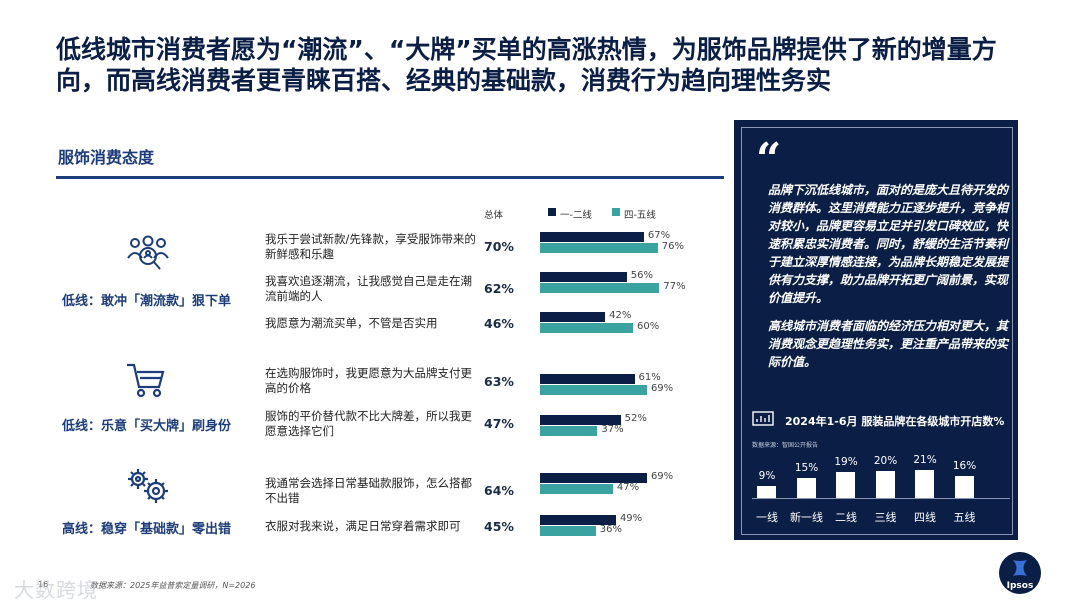 Image resolution: width=1080 pixels, height=608 pixels. What do you see at coordinates (363, 526) in the screenshot?
I see `statement-text: 衣服对我来说，满足日常穿着需求即可` at bounding box center [363, 526].